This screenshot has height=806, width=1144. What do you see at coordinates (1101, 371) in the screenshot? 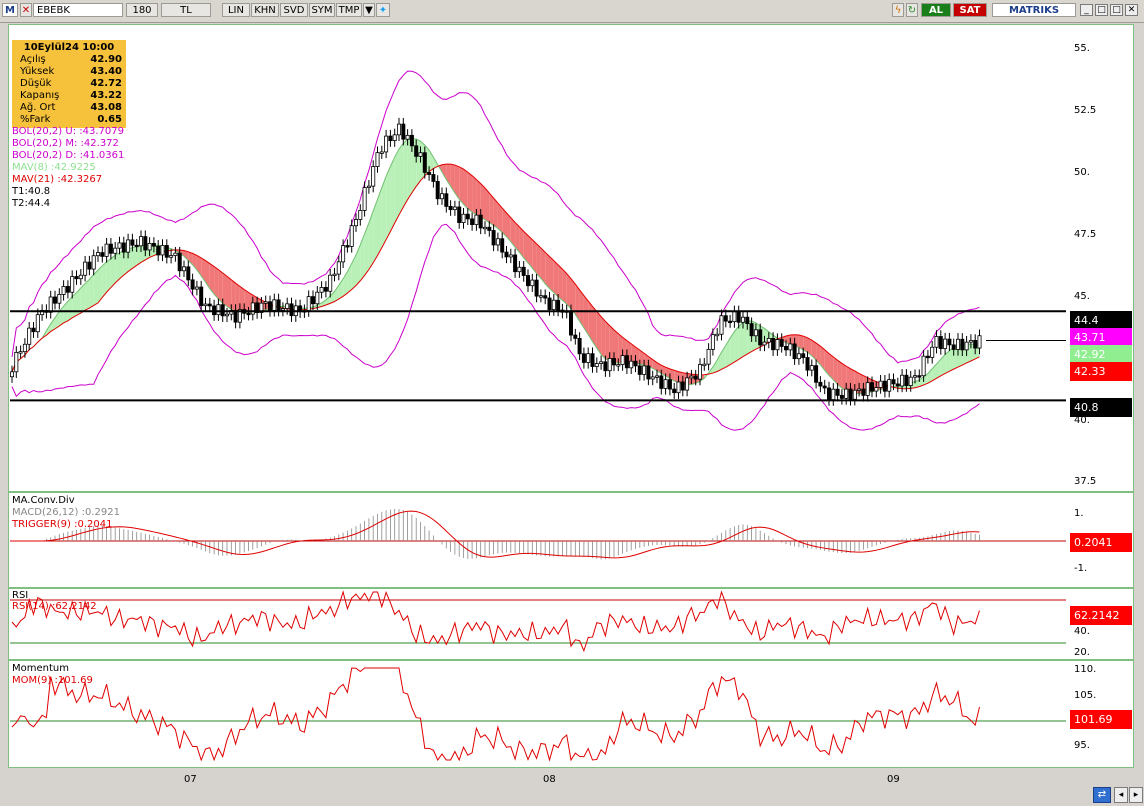
I see `price-tag-mav21: 42.33` at bounding box center [1101, 371].